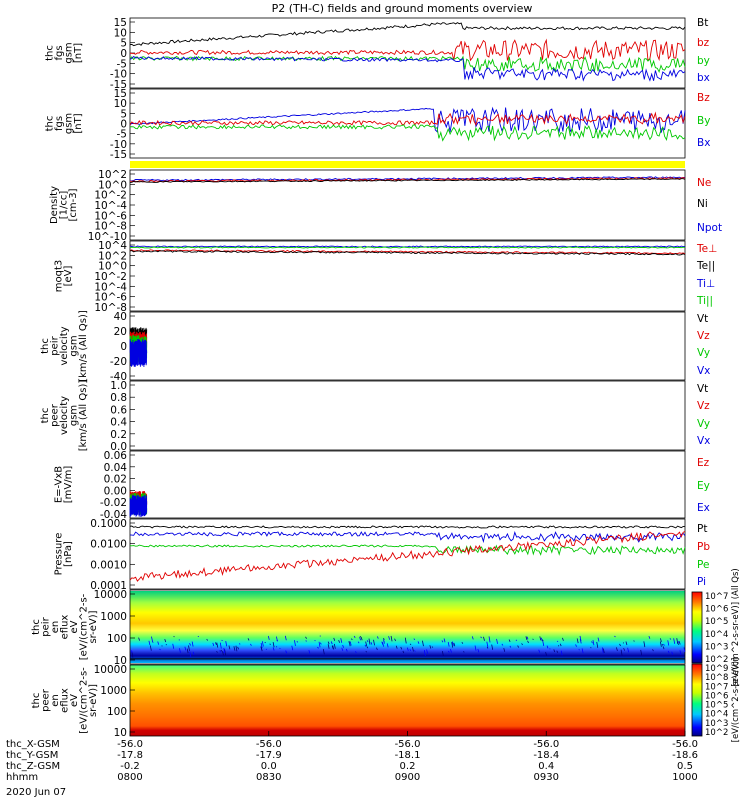 This screenshot has width=750, height=804. I want to click on y-tick-label: 0.0100, so click(108, 545).